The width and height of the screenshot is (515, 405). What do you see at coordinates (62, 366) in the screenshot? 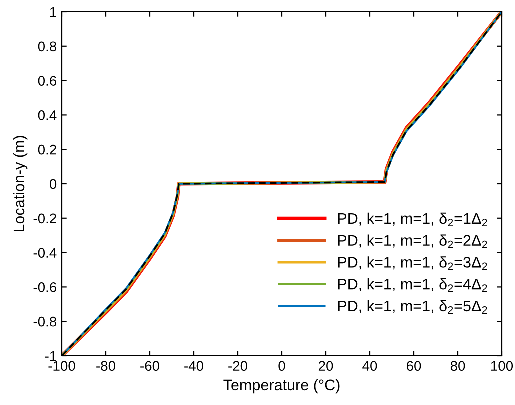
I see `x-tick-label: -100` at bounding box center [62, 366].